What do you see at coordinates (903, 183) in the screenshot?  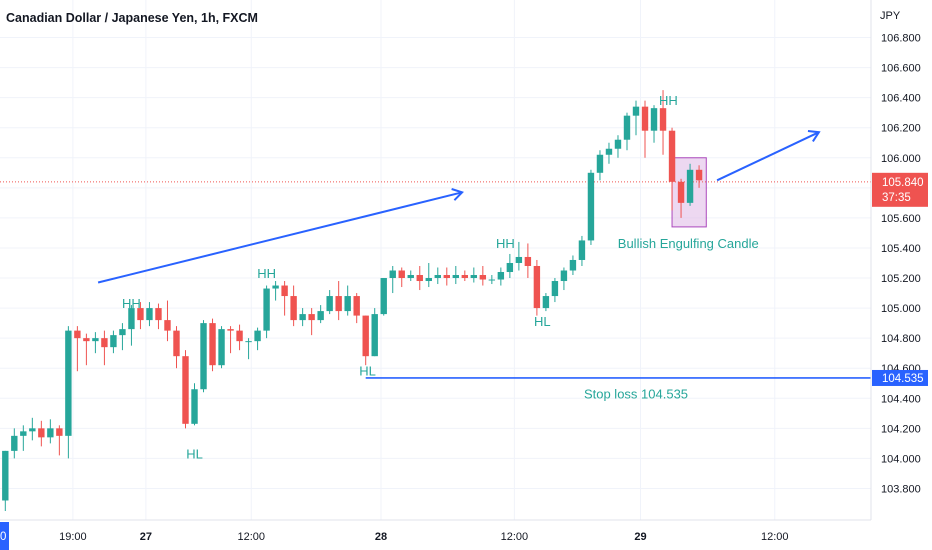 I see `last-price-value: 105.840` at bounding box center [903, 183].